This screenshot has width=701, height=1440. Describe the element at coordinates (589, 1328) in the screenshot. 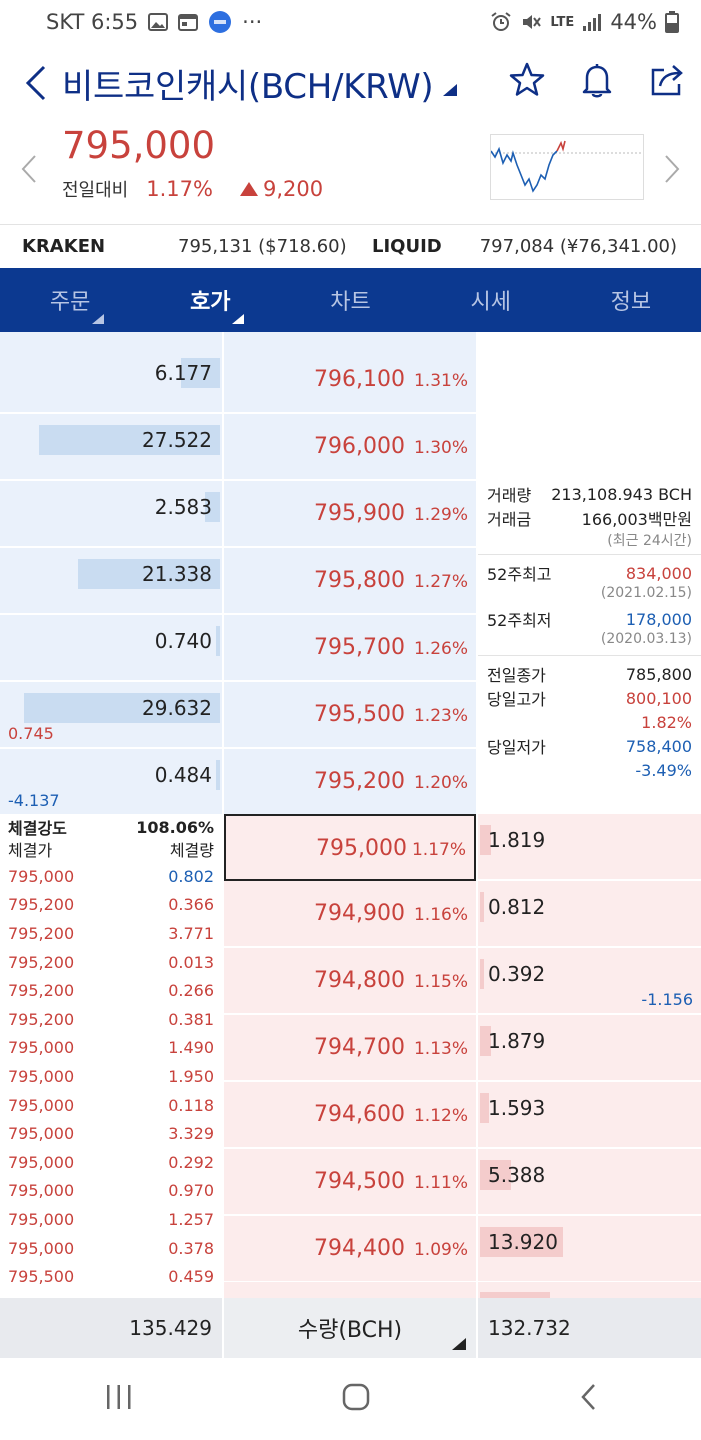

I see `bid-total-cell: 132.732` at that location.